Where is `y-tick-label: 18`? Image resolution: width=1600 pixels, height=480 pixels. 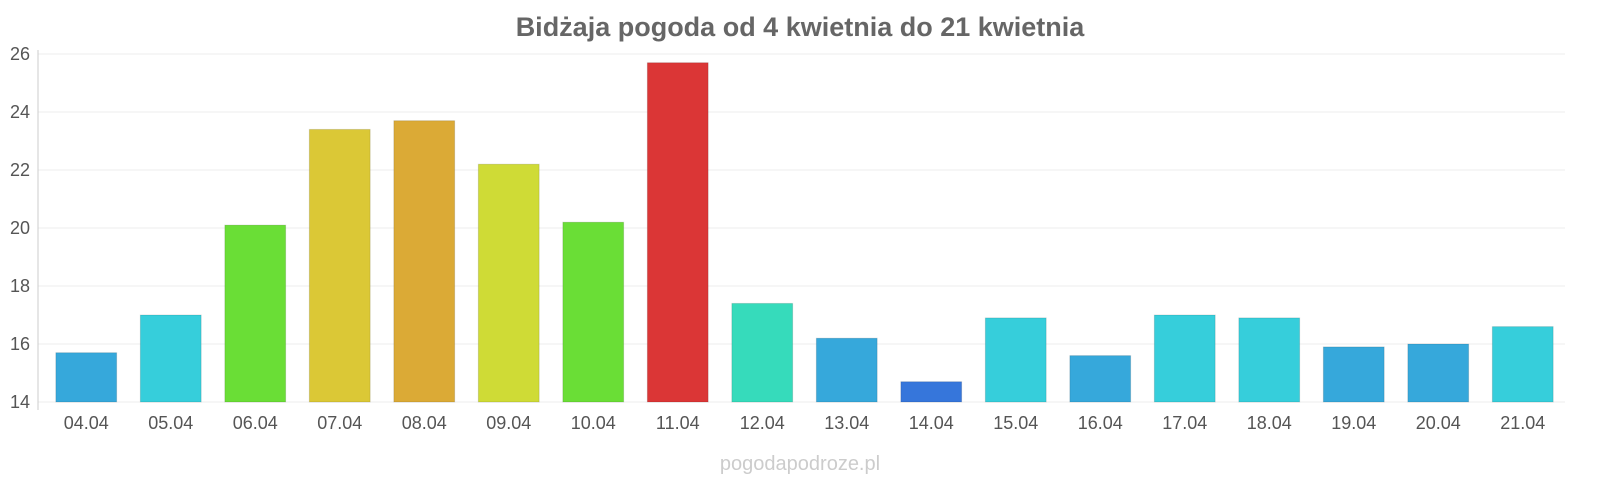 y-tick-label: 18 is located at coordinates (20, 286).